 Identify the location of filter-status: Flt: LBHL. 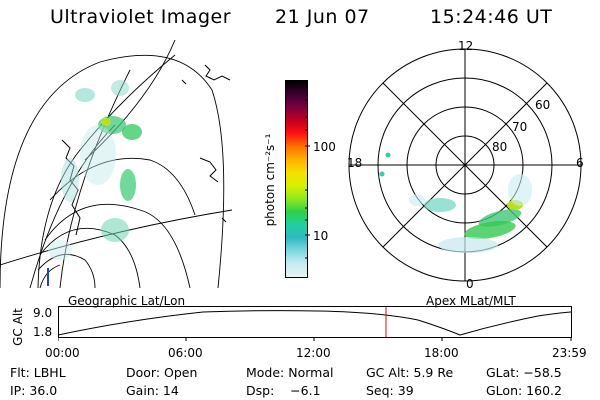
(38, 372).